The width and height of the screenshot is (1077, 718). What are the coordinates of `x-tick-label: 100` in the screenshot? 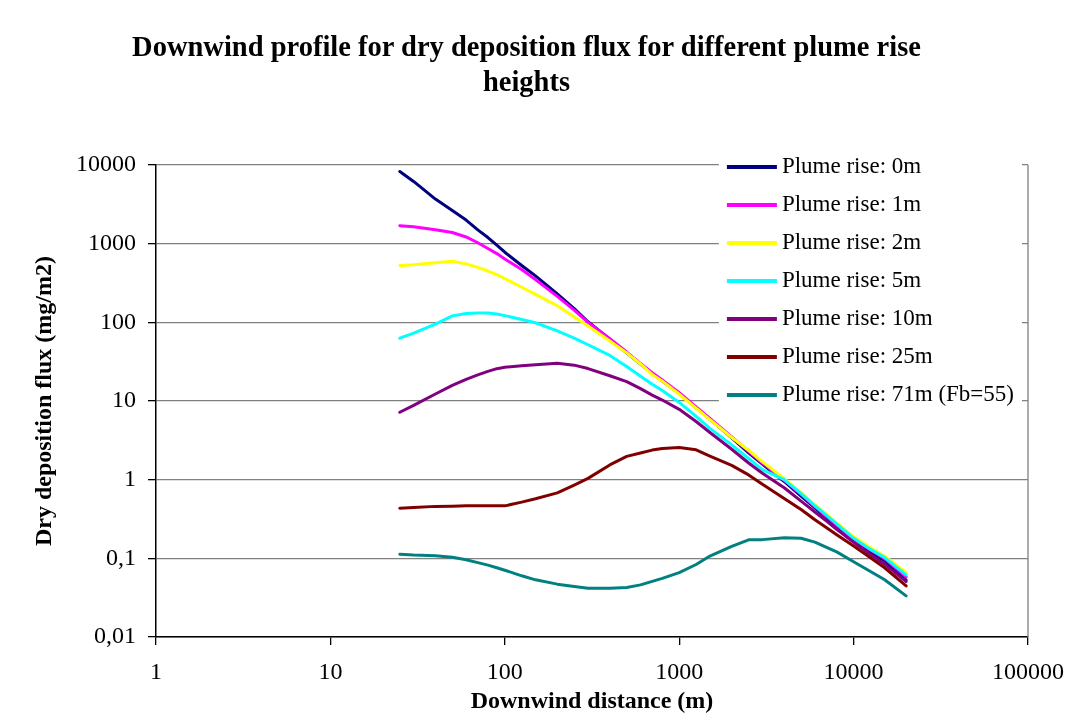 It's located at (504, 670).